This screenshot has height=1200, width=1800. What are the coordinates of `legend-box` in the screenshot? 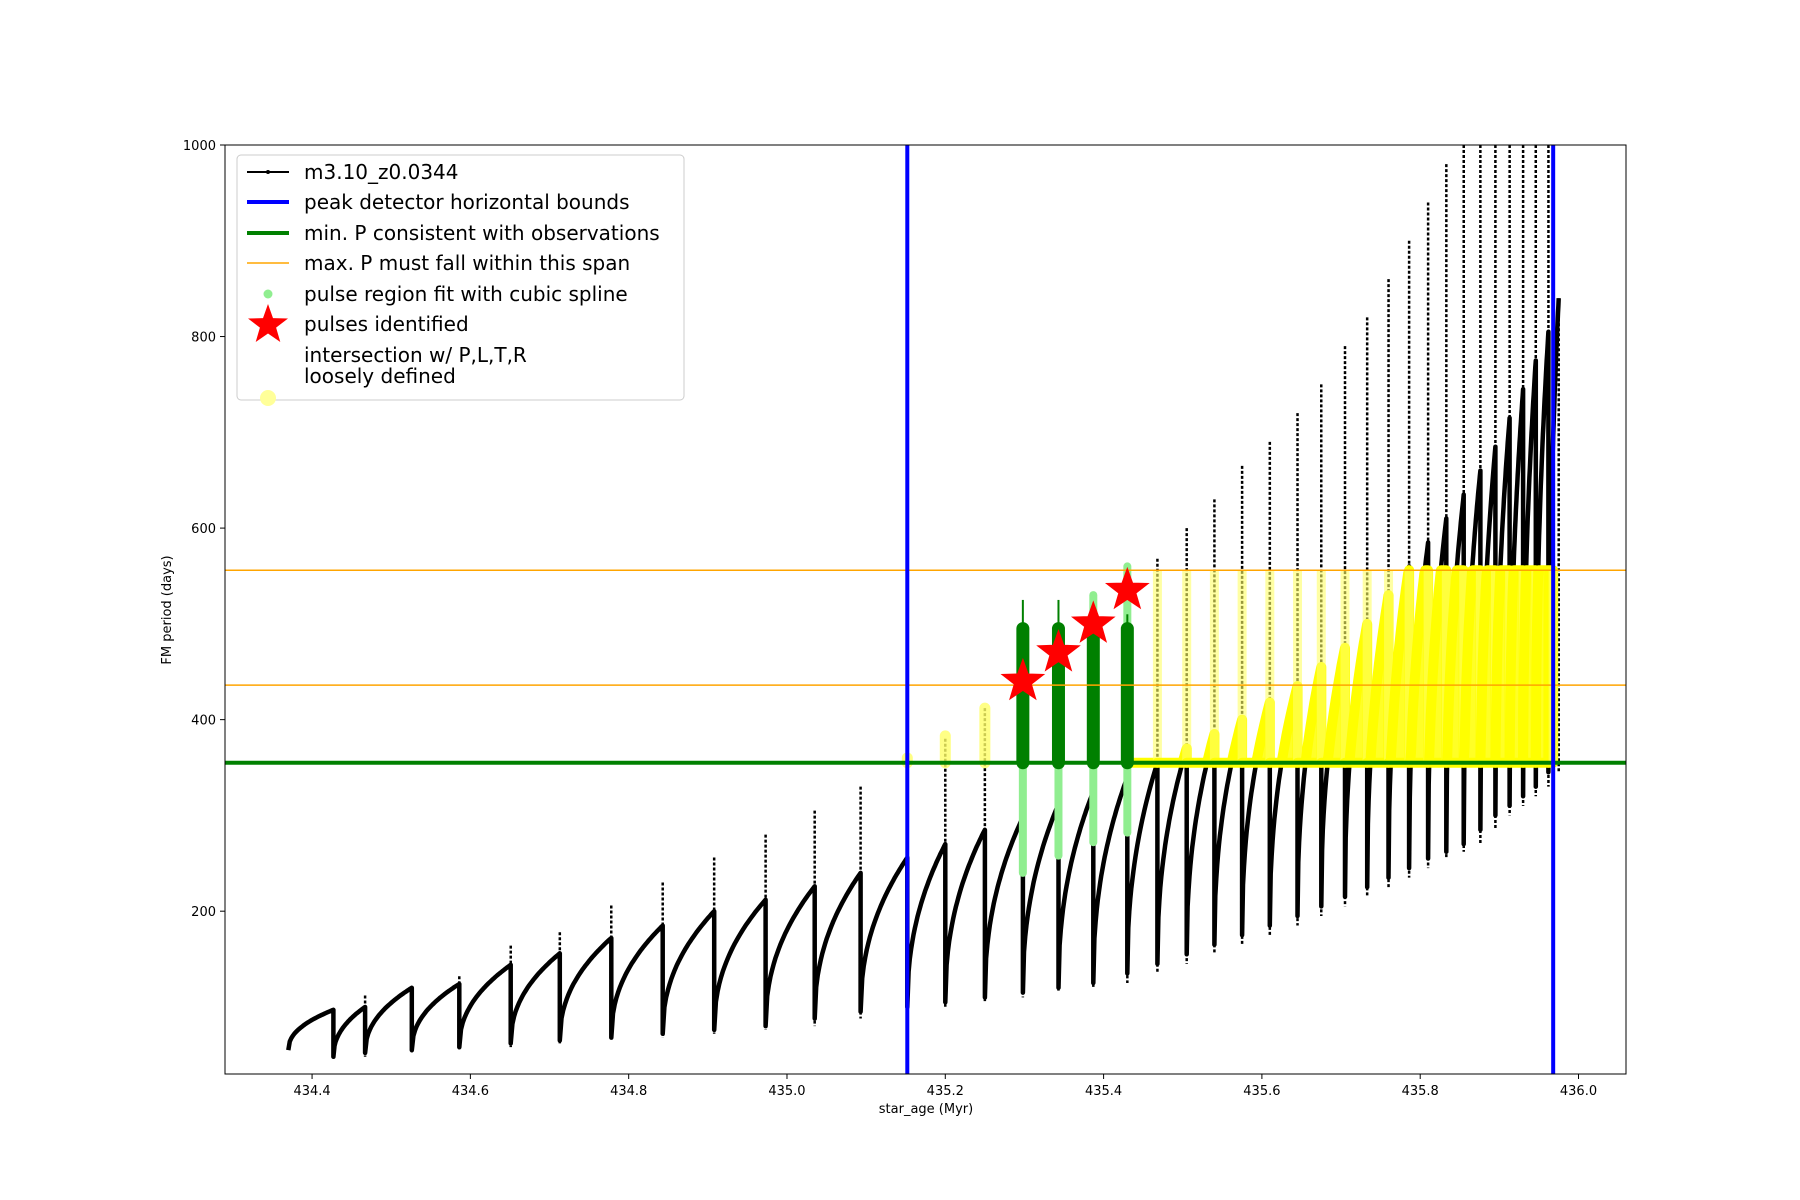 It's located at (460, 277).